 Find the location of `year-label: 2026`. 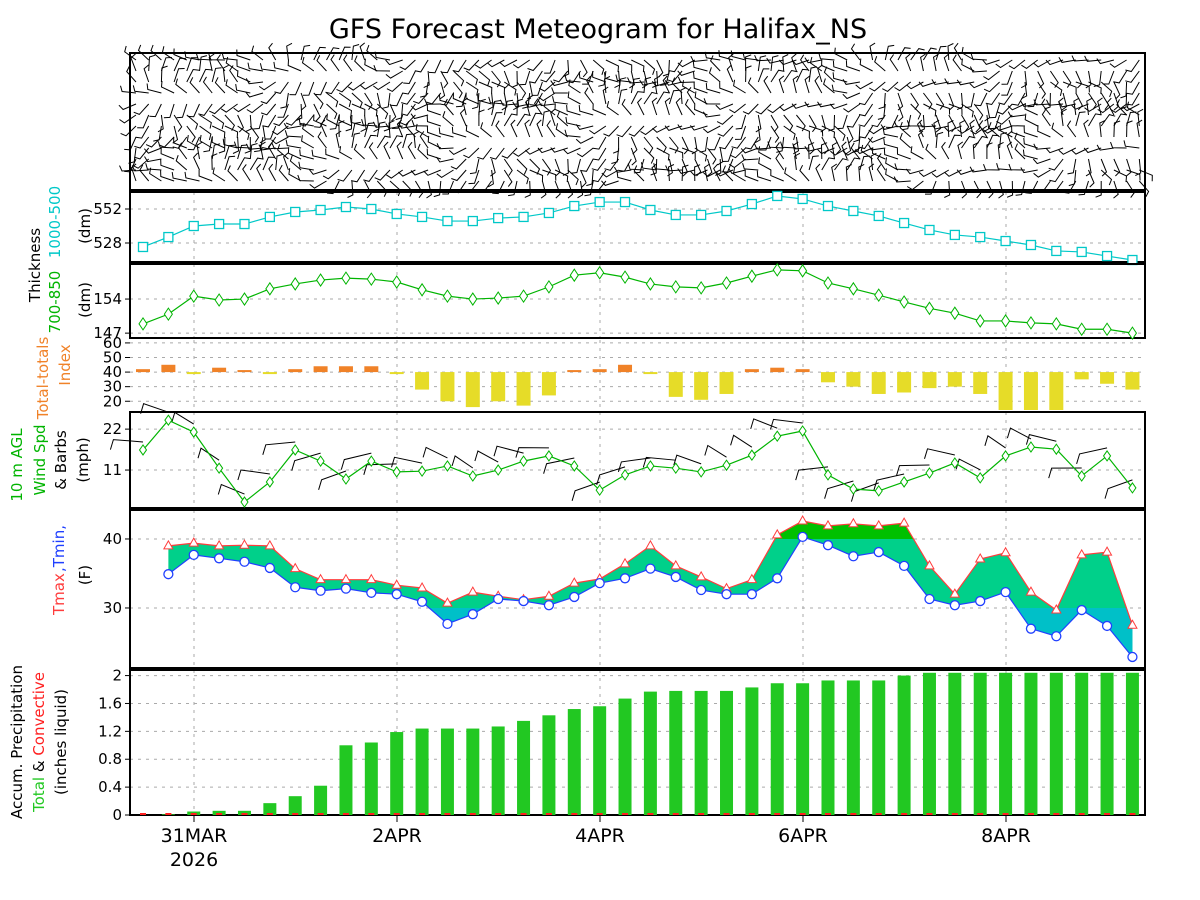

year-label: 2026 is located at coordinates (194, 860).